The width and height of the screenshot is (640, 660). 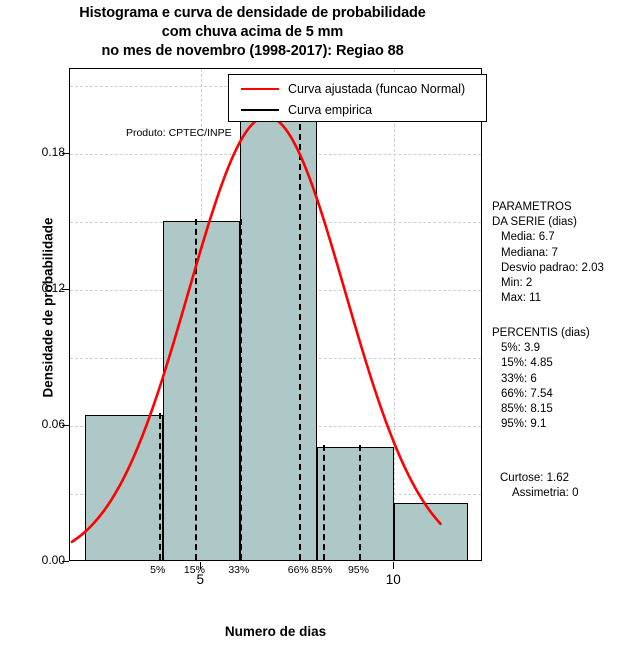 What do you see at coordinates (535, 478) in the screenshot?
I see `stat-curtose: Curtose: 1.62` at bounding box center [535, 478].